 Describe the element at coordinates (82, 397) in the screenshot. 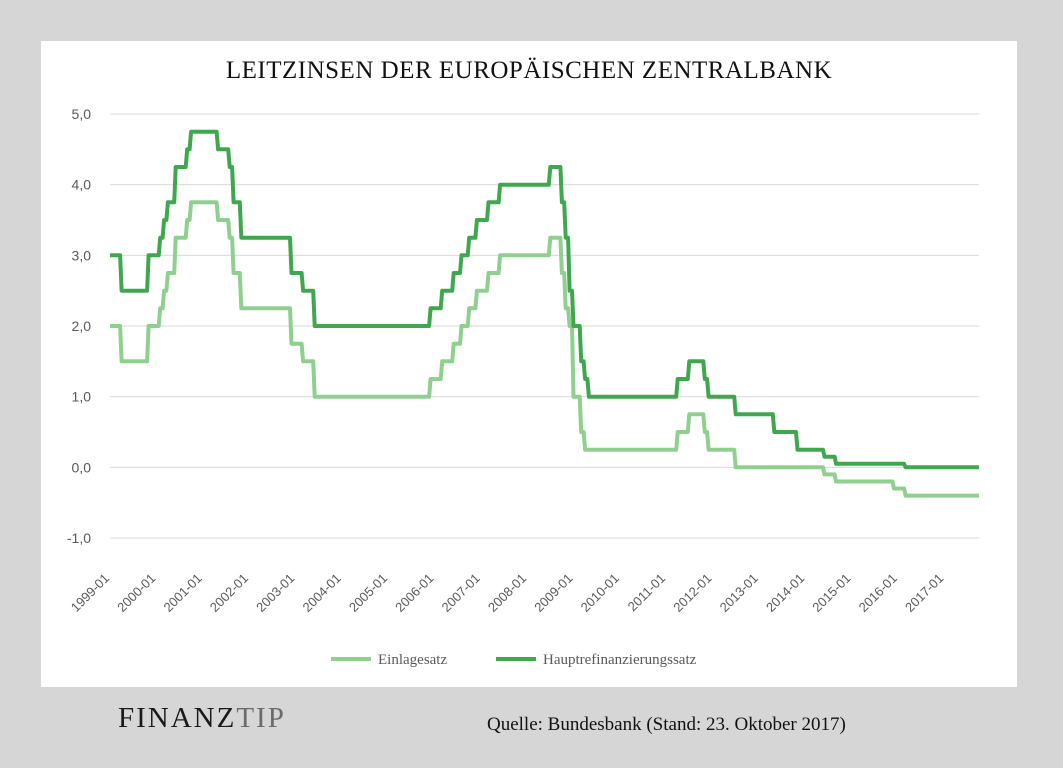

I see `y-tick-label: 1,0` at that location.